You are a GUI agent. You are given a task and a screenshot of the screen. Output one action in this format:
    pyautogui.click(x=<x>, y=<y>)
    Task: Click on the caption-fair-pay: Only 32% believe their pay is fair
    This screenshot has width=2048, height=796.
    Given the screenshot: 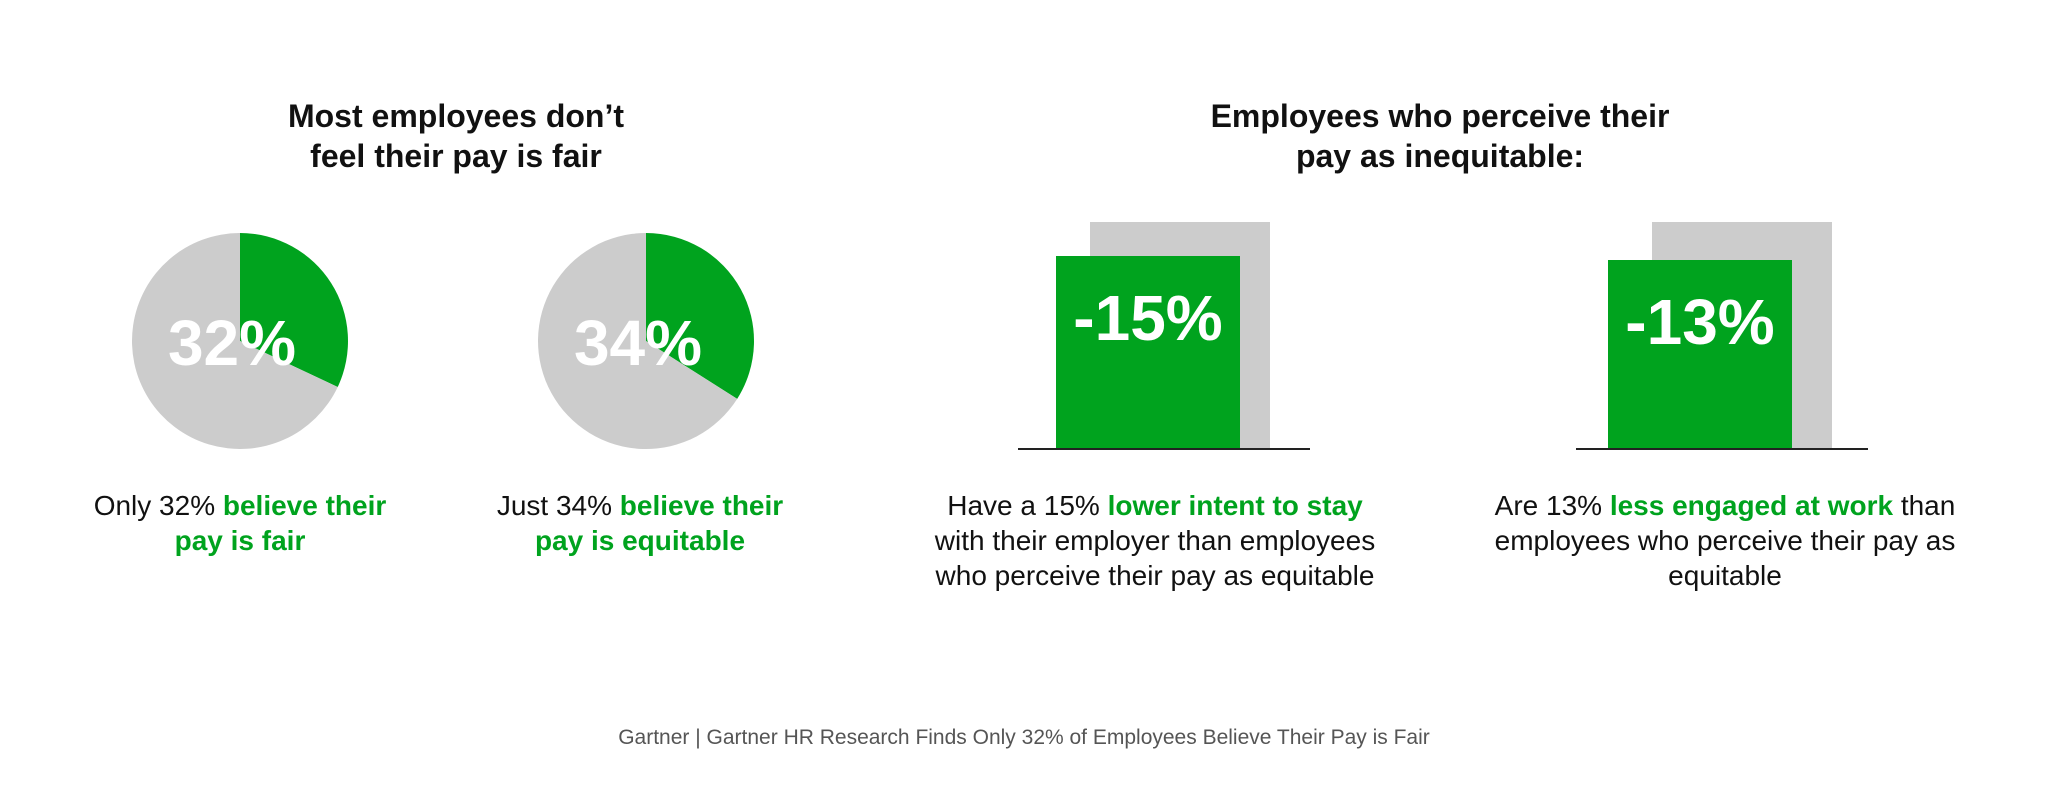 What is the action you would take?
    pyautogui.click(x=240, y=523)
    